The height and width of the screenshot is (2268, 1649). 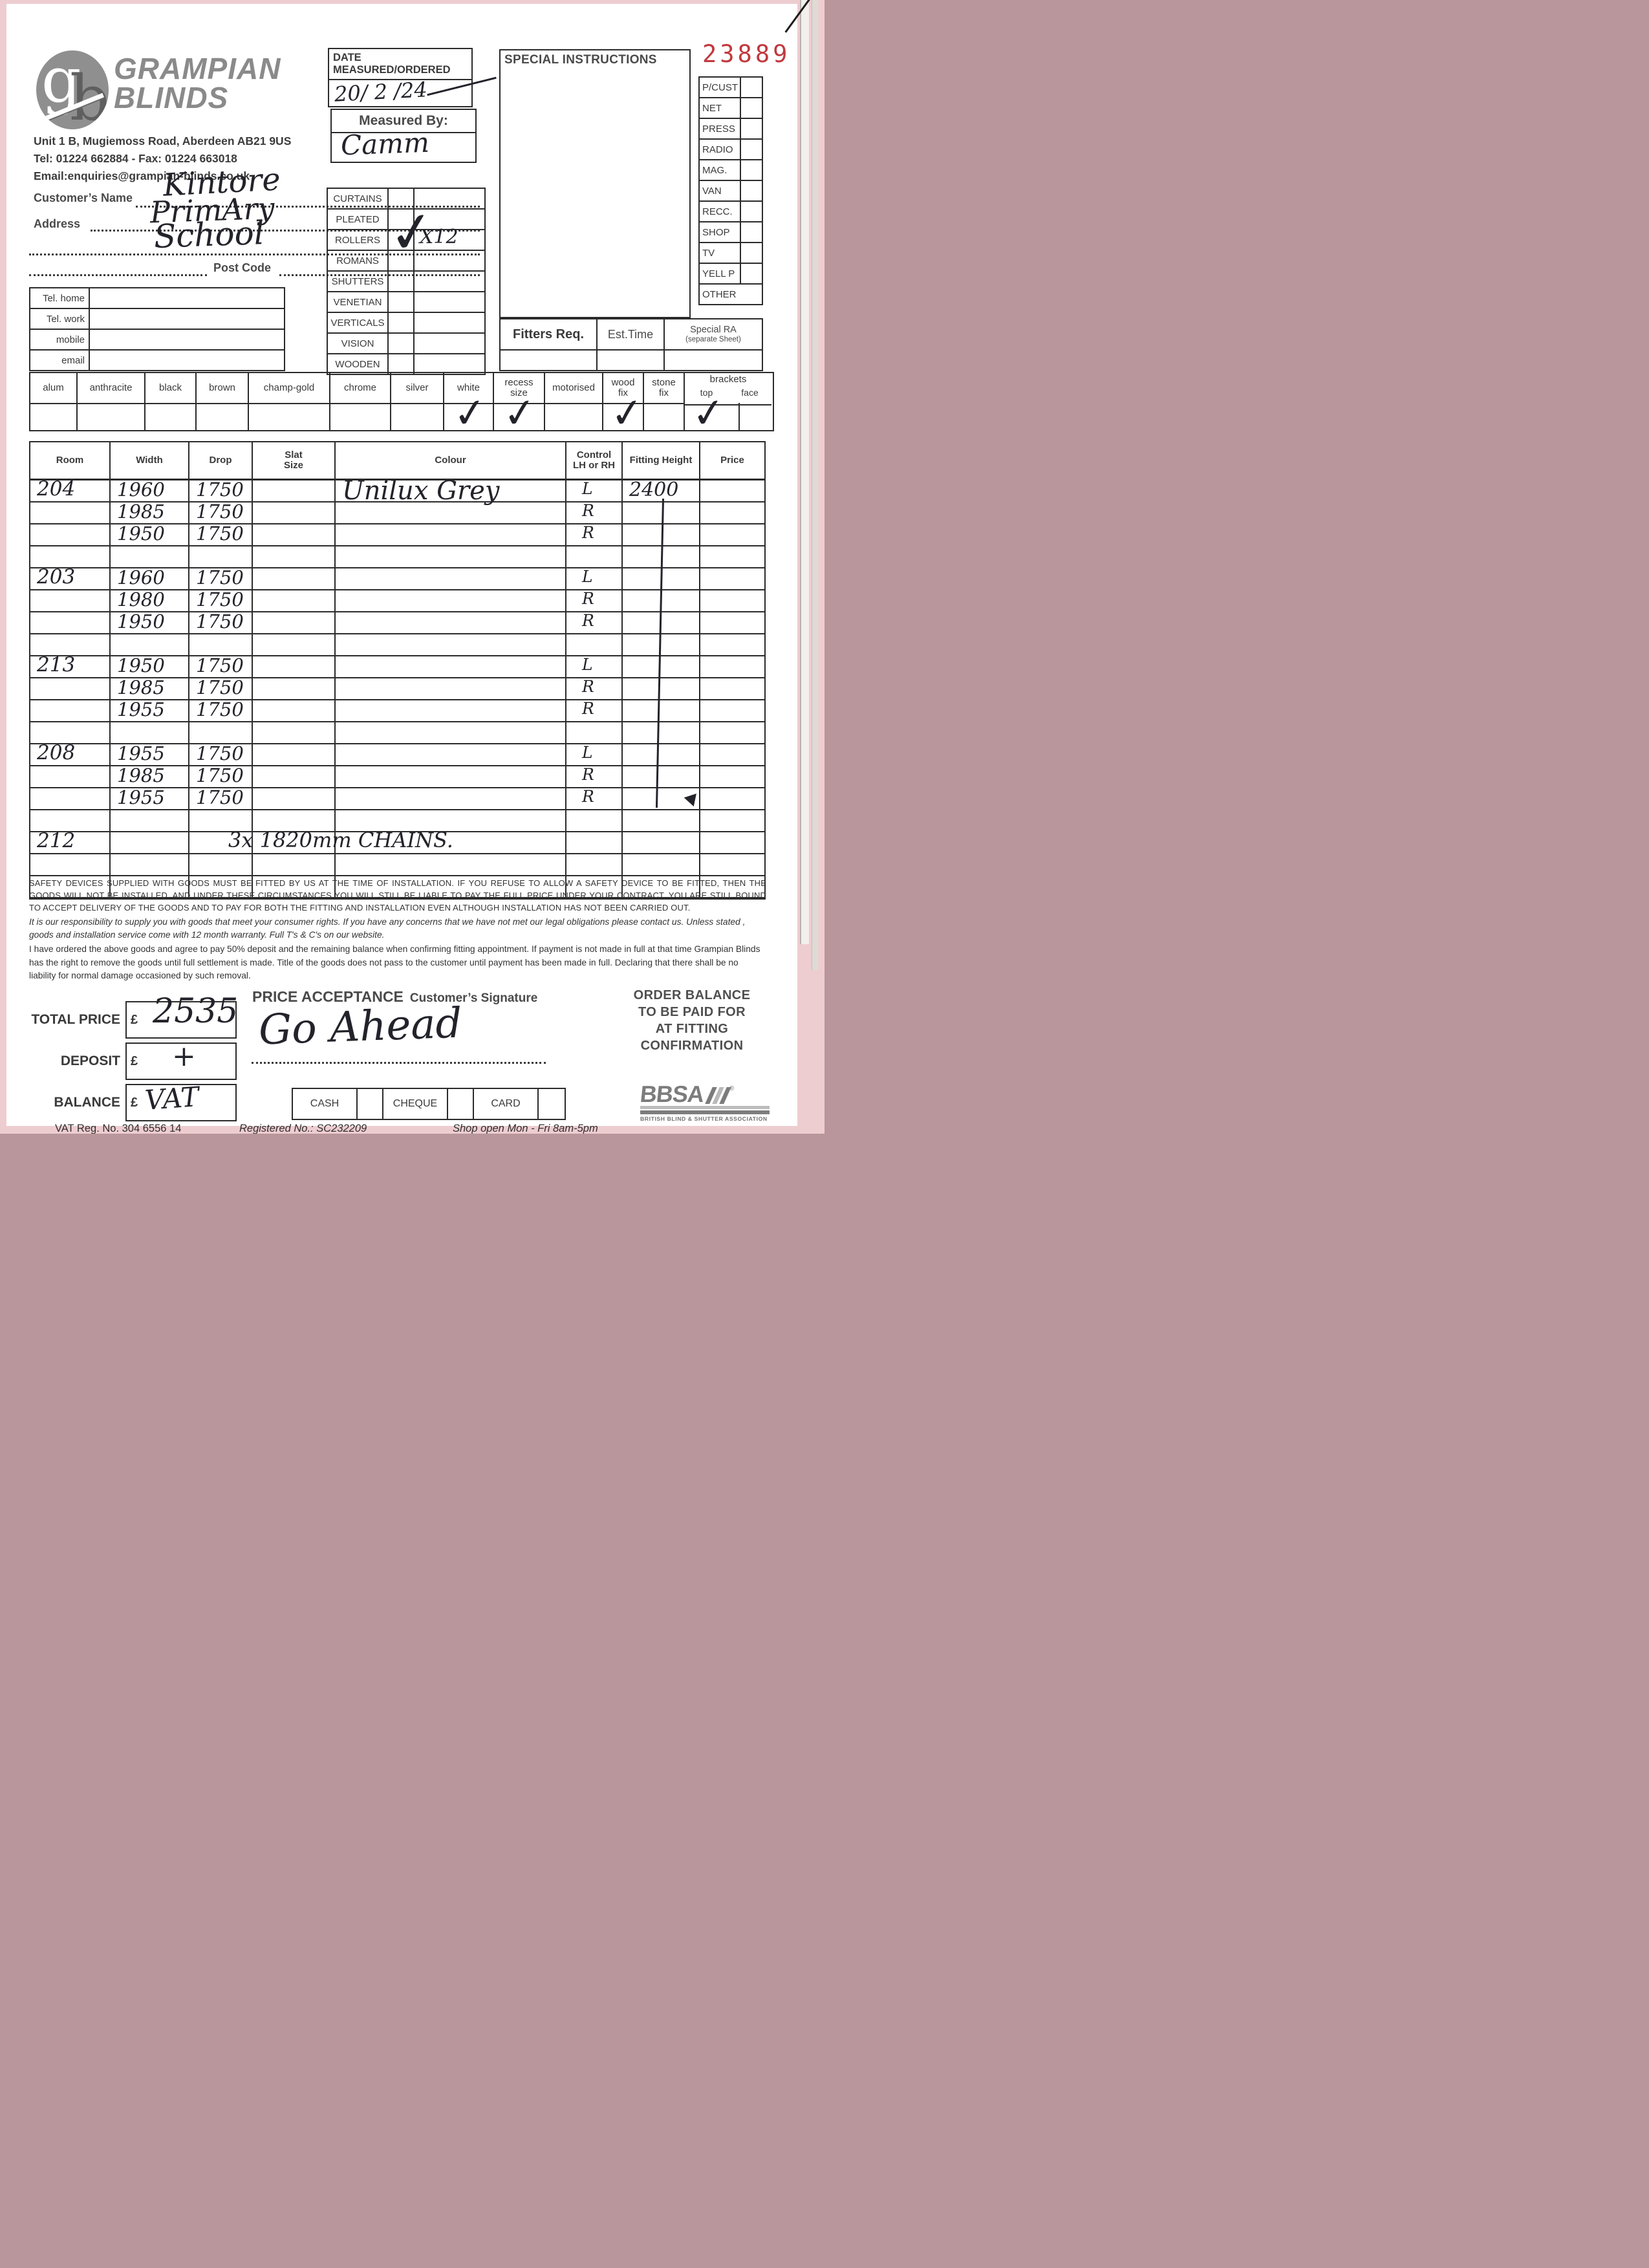 What do you see at coordinates (525, 1128) in the screenshot?
I see `opening-hours: Shop open Mon - Fri 8am-5pm` at bounding box center [525, 1128].